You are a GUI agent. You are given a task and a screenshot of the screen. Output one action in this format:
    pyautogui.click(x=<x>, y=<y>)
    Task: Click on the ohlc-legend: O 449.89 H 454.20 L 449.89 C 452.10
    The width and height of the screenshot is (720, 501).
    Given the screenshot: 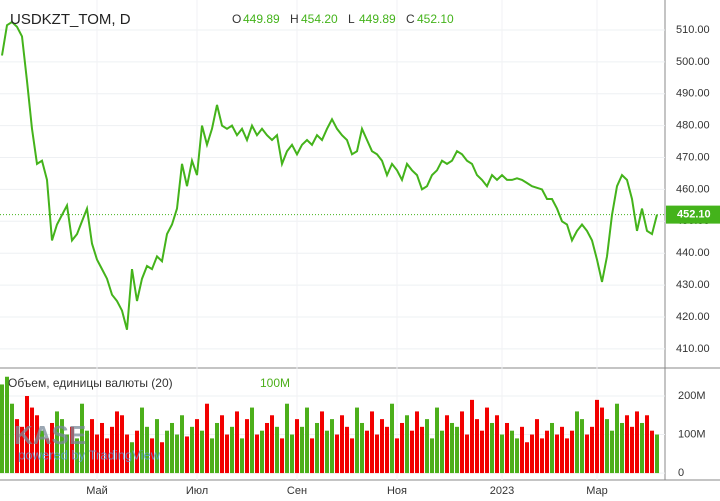 What is the action you would take?
    pyautogui.click(x=343, y=19)
    